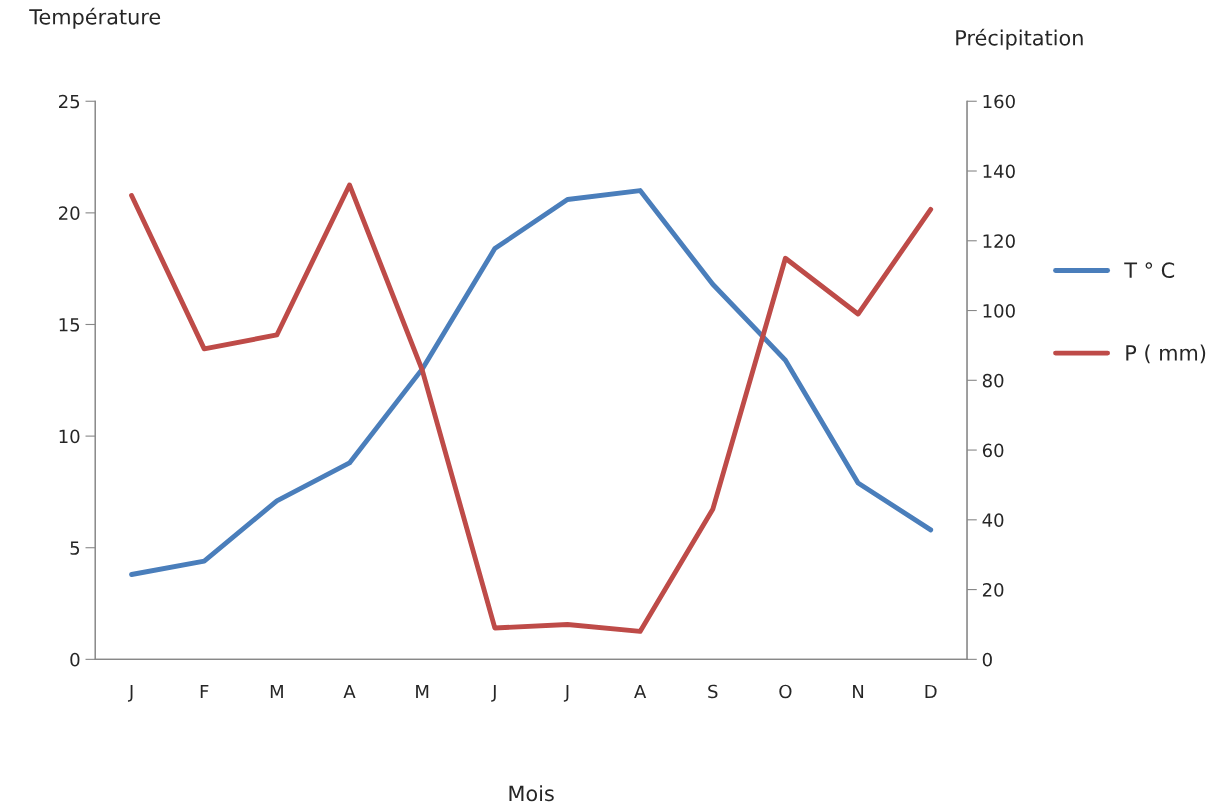 This screenshot has width=1221, height=810. What do you see at coordinates (993, 520) in the screenshot?
I see `y2-tick-label: 40` at bounding box center [993, 520].